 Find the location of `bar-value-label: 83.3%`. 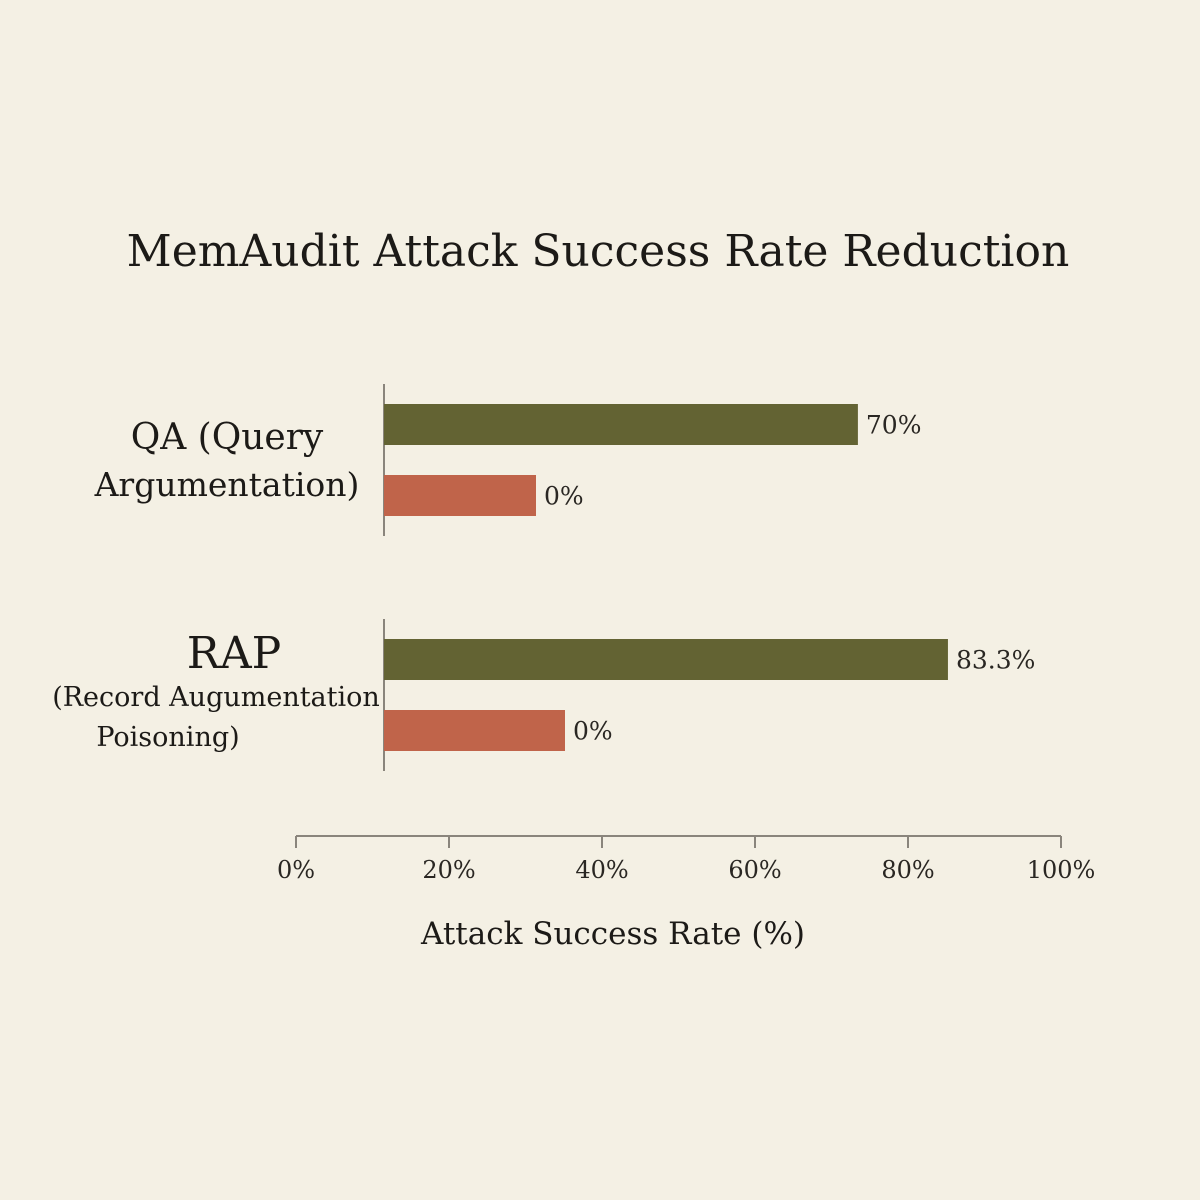

bar-value-label: 83.3% is located at coordinates (995, 660).